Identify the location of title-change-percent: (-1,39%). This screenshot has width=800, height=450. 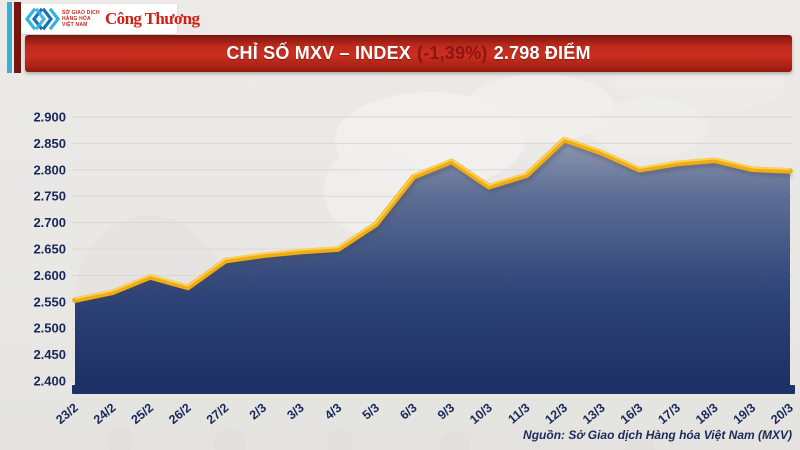
(452, 53).